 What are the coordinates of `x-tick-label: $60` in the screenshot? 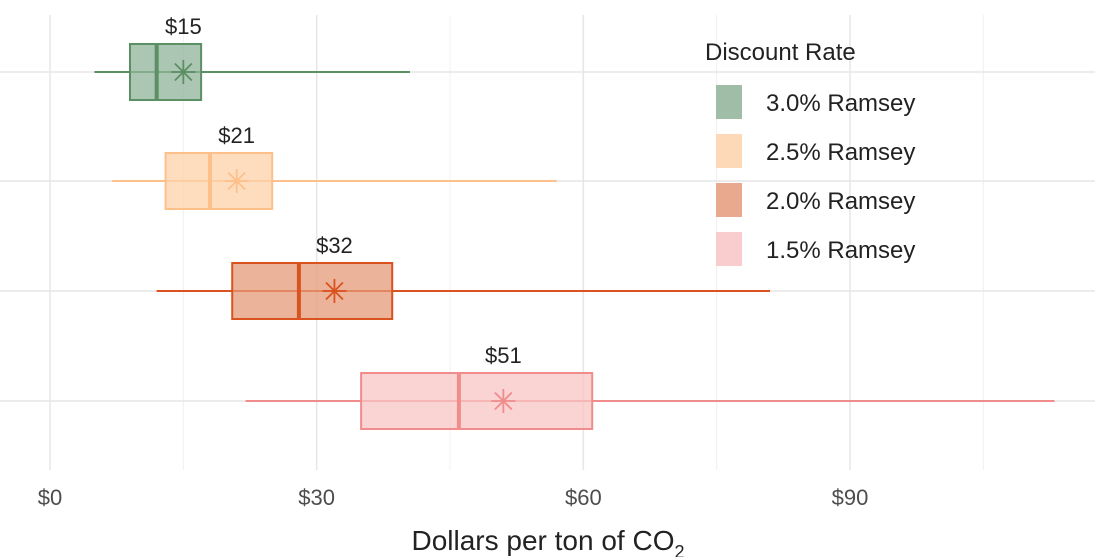 It's located at (583, 497).